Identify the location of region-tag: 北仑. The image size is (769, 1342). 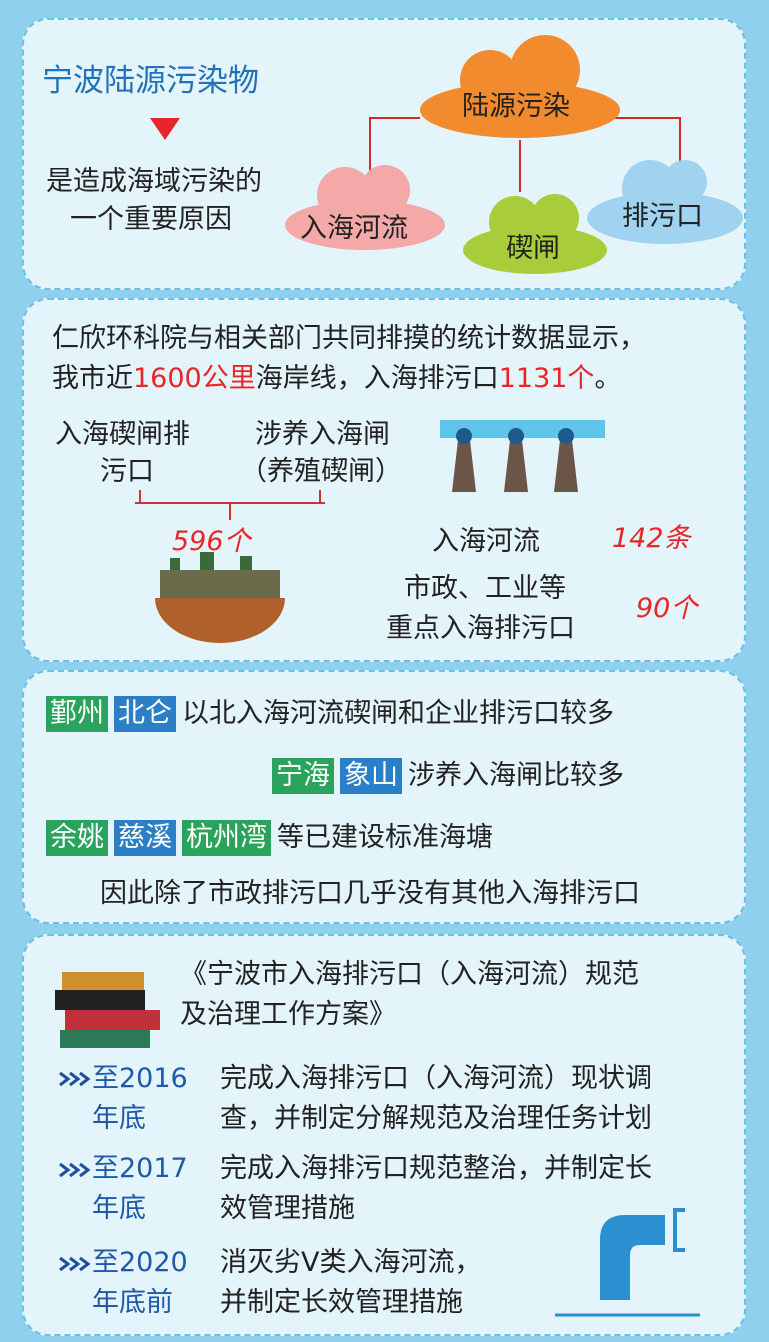
(145, 714).